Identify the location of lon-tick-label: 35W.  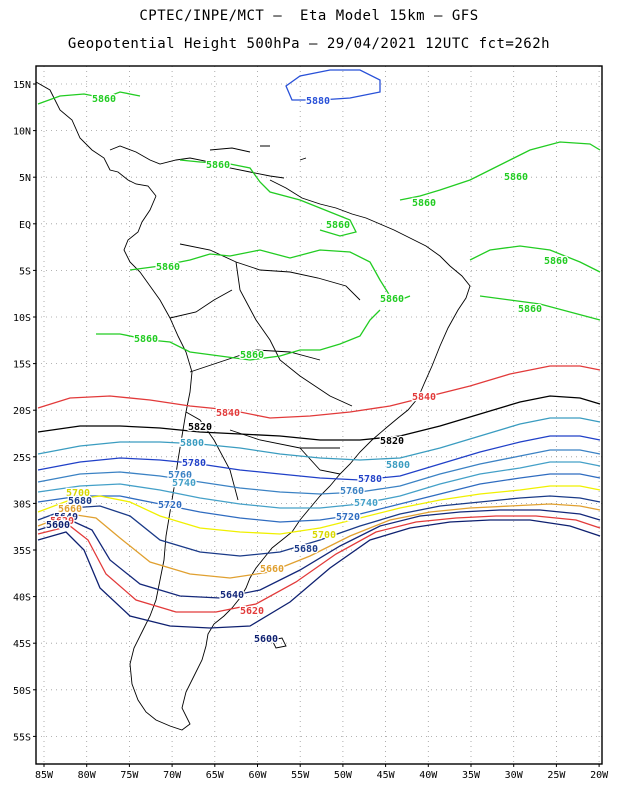
(471, 775).